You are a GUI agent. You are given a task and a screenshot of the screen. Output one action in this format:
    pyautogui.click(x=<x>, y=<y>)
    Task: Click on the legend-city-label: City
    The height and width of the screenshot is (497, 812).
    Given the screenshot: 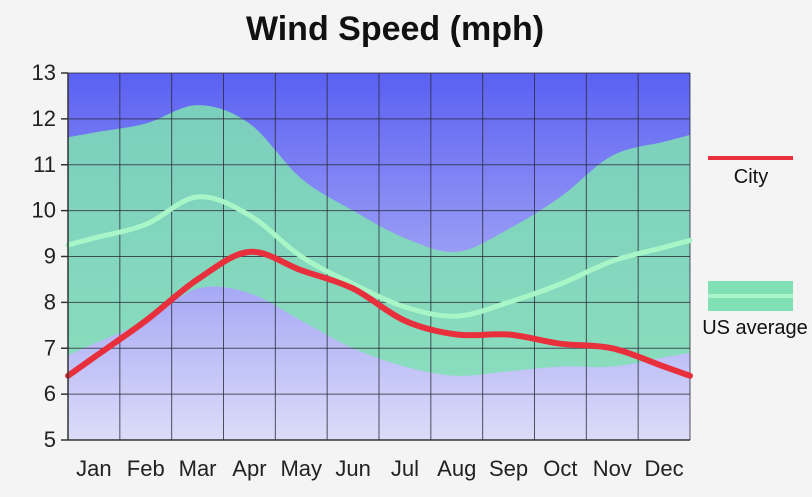 What is the action you would take?
    pyautogui.click(x=751, y=177)
    